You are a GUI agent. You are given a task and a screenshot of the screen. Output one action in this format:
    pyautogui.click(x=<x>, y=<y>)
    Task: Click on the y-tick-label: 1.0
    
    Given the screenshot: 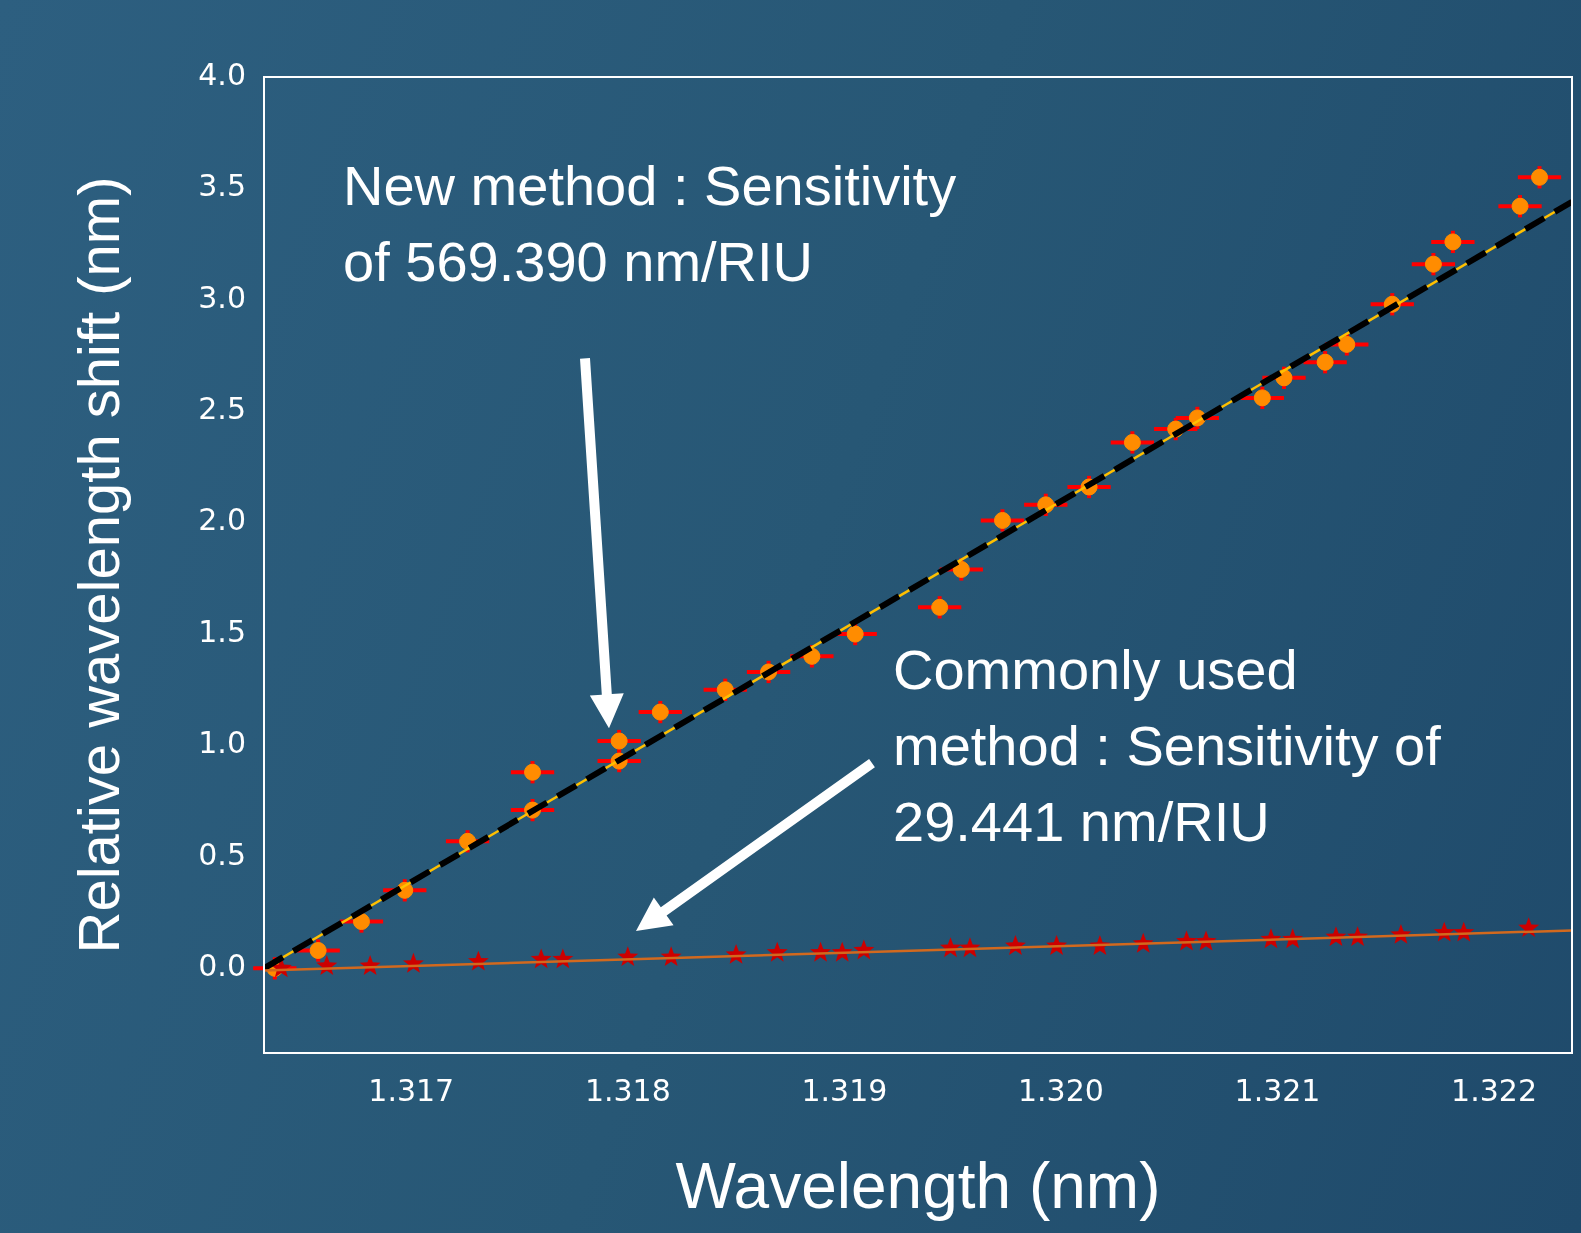 What is the action you would take?
    pyautogui.click(x=222, y=743)
    